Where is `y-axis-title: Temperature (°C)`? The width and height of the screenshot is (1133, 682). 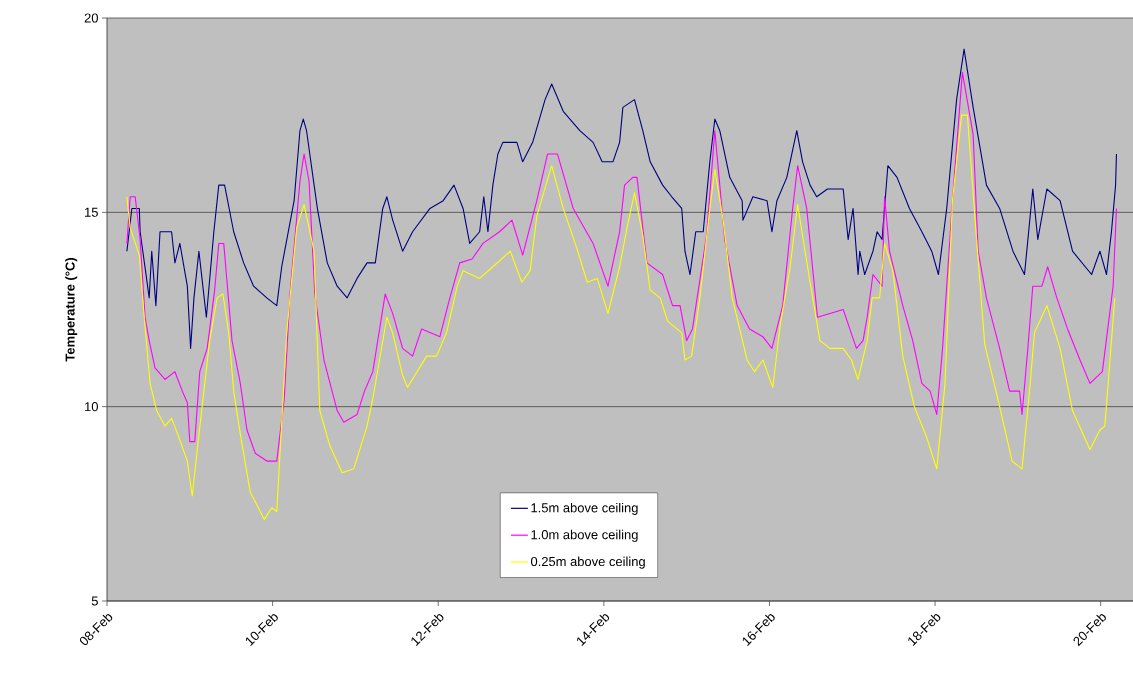
y-axis-title: Temperature (°C) is located at coordinates (71, 310).